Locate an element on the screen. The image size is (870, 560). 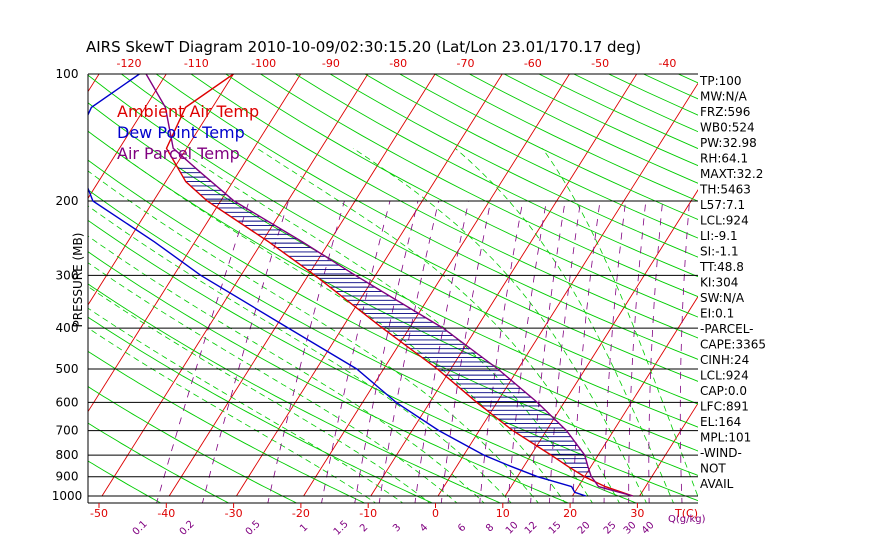
top-temp-label: -60 is located at coordinates (533, 63).